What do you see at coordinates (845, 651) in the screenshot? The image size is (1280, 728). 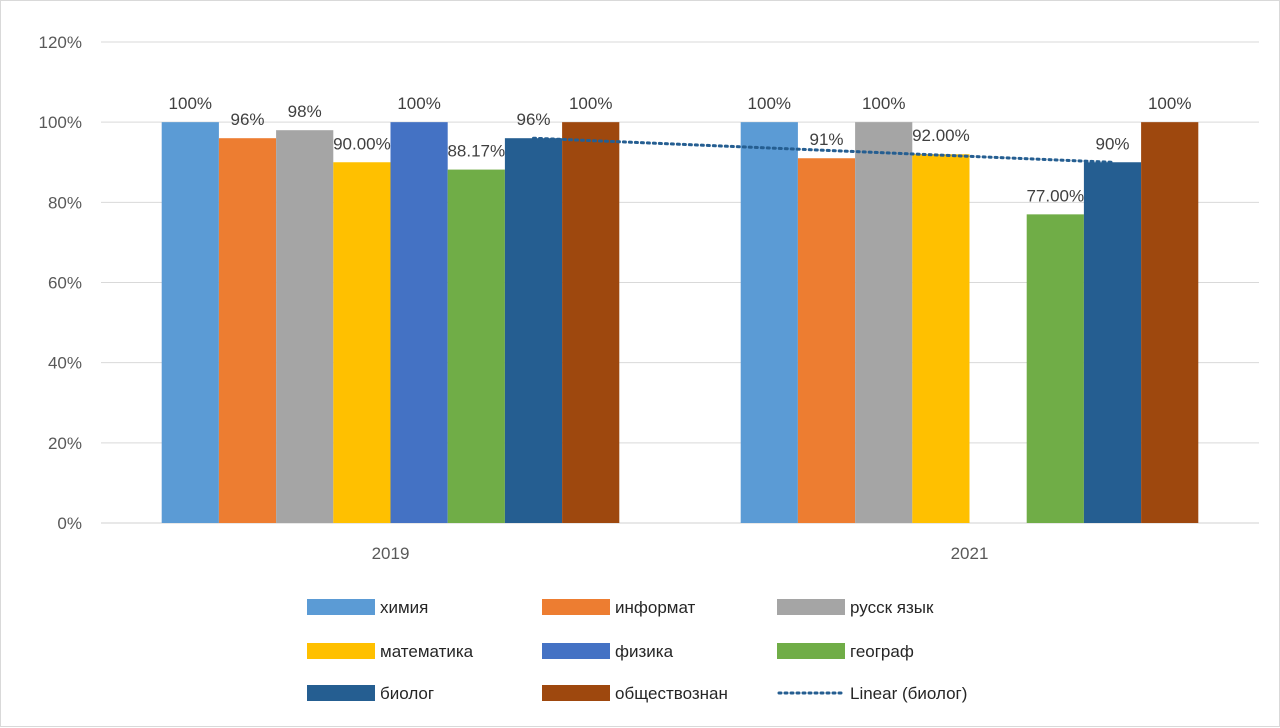 I see `legend-item: географ` at bounding box center [845, 651].